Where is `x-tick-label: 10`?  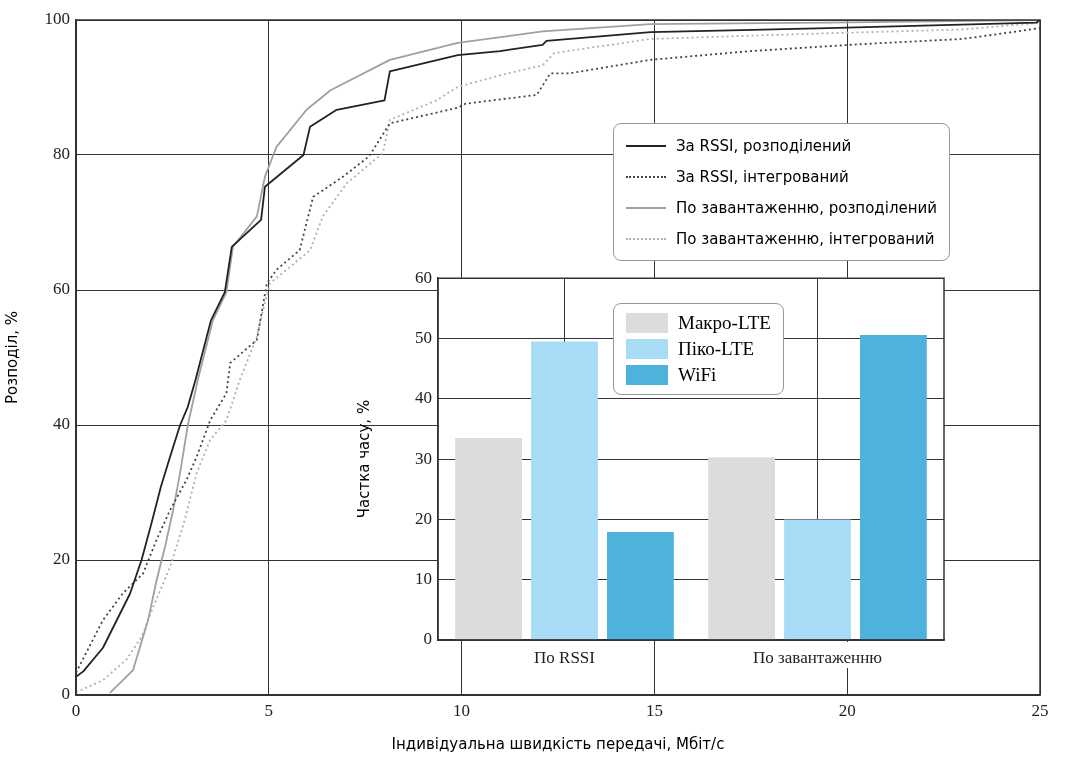
x-tick-label: 10 is located at coordinates (462, 710).